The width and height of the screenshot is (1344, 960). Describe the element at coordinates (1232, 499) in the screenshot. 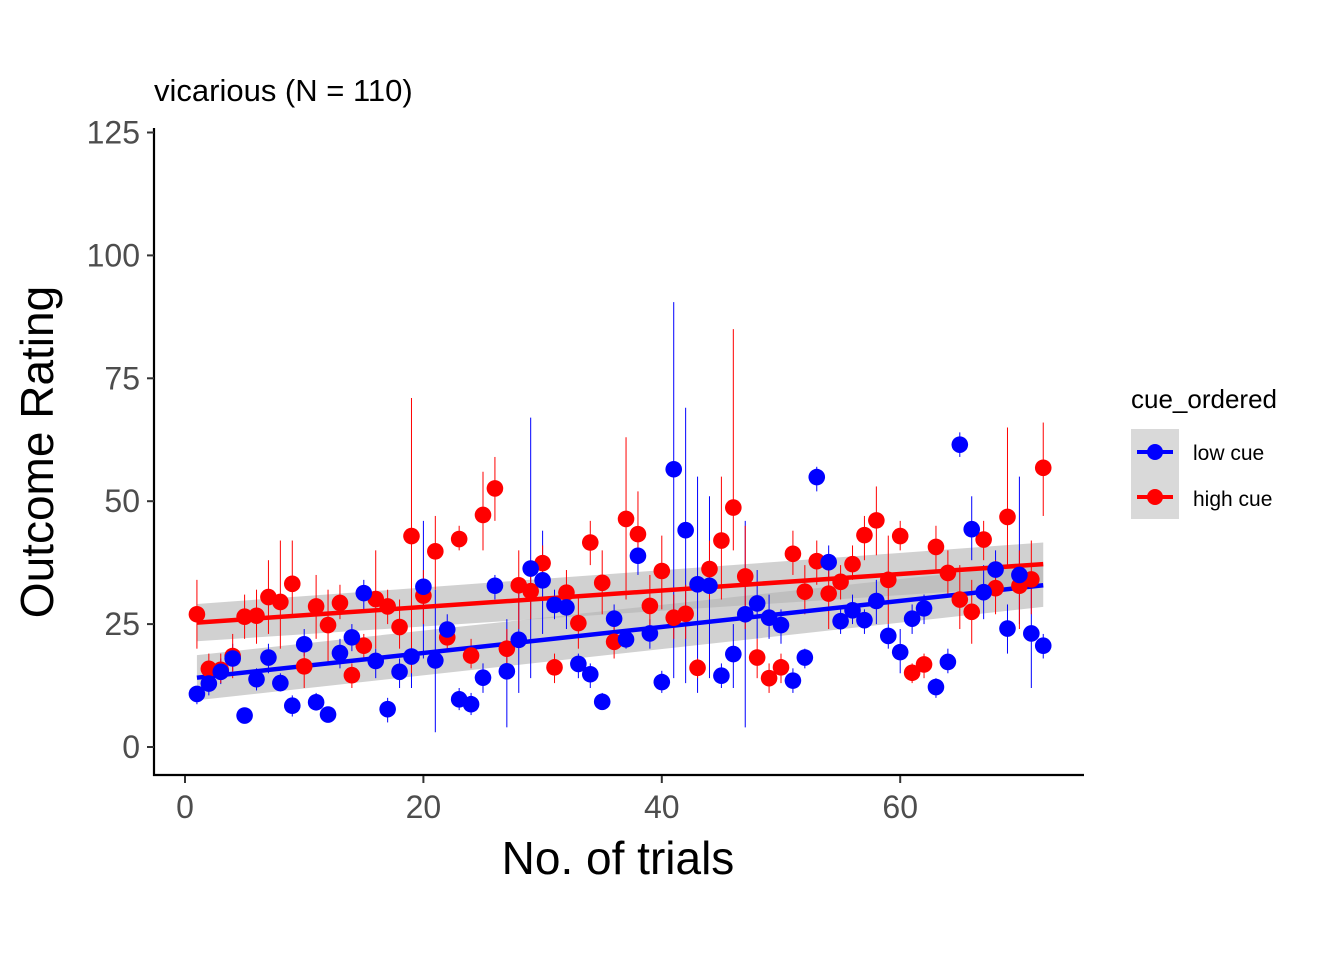

I see `legend-label: high cue` at that location.